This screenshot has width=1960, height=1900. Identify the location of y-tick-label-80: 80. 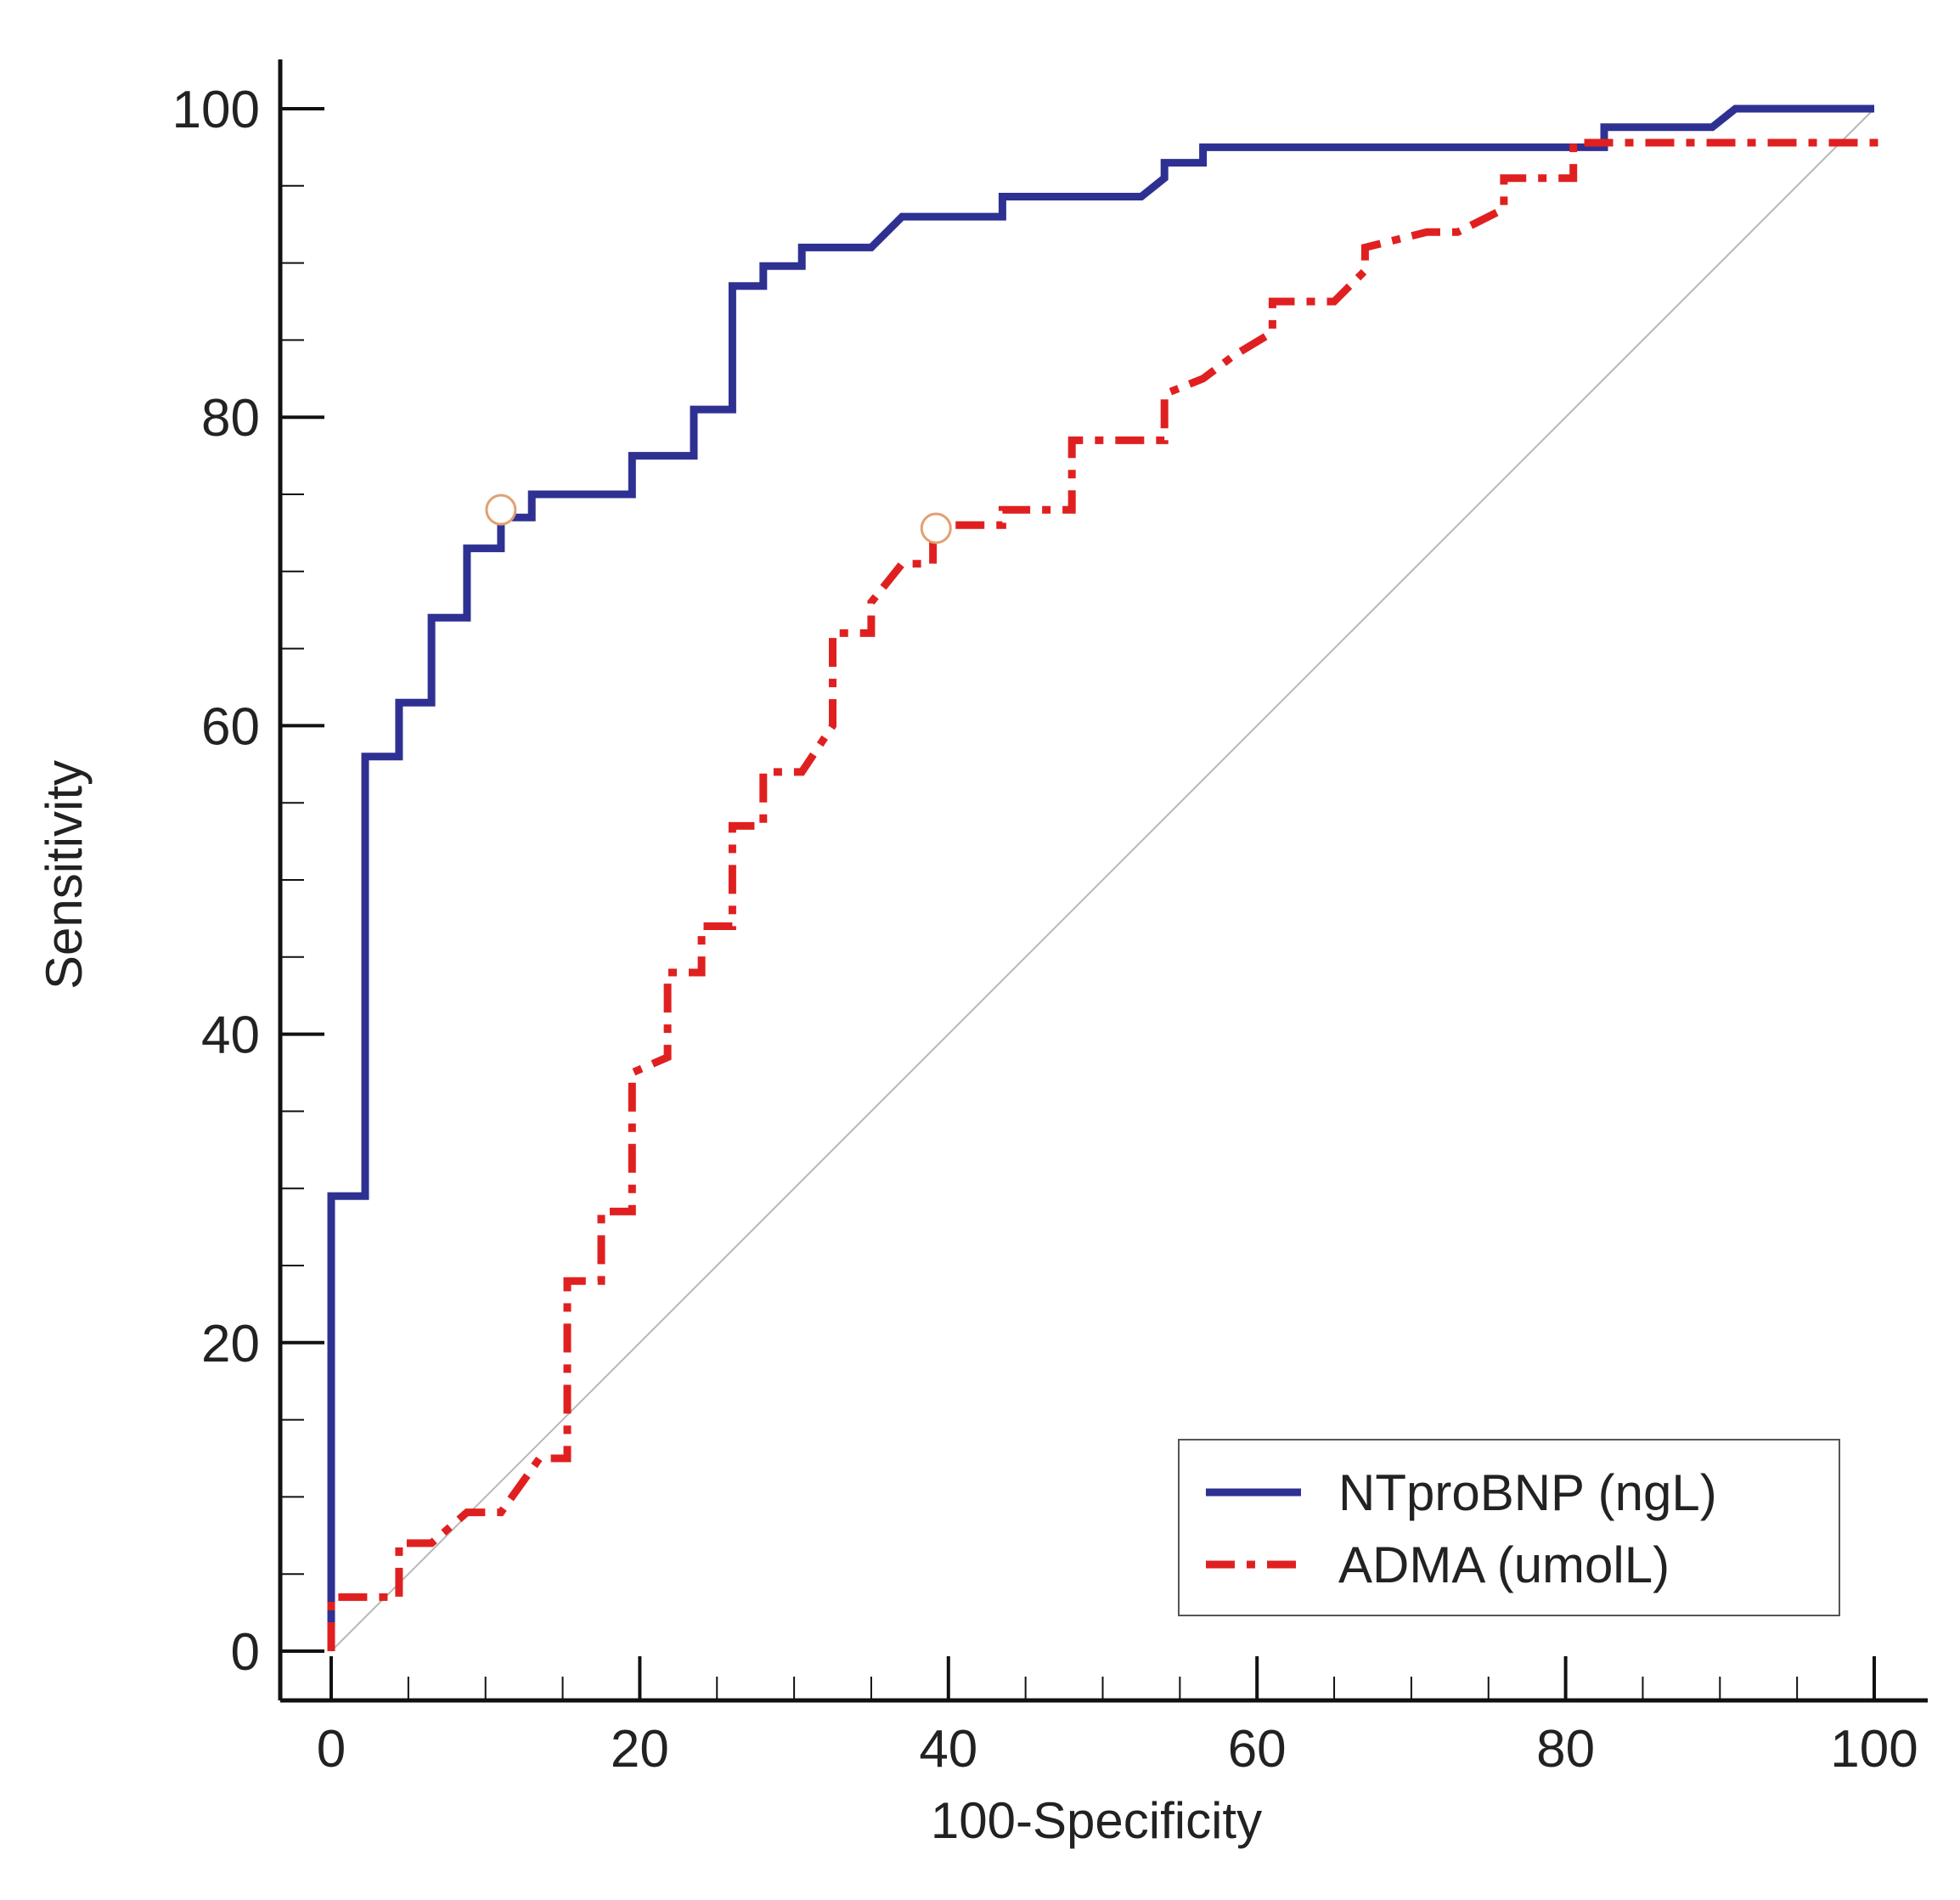
(230, 418).